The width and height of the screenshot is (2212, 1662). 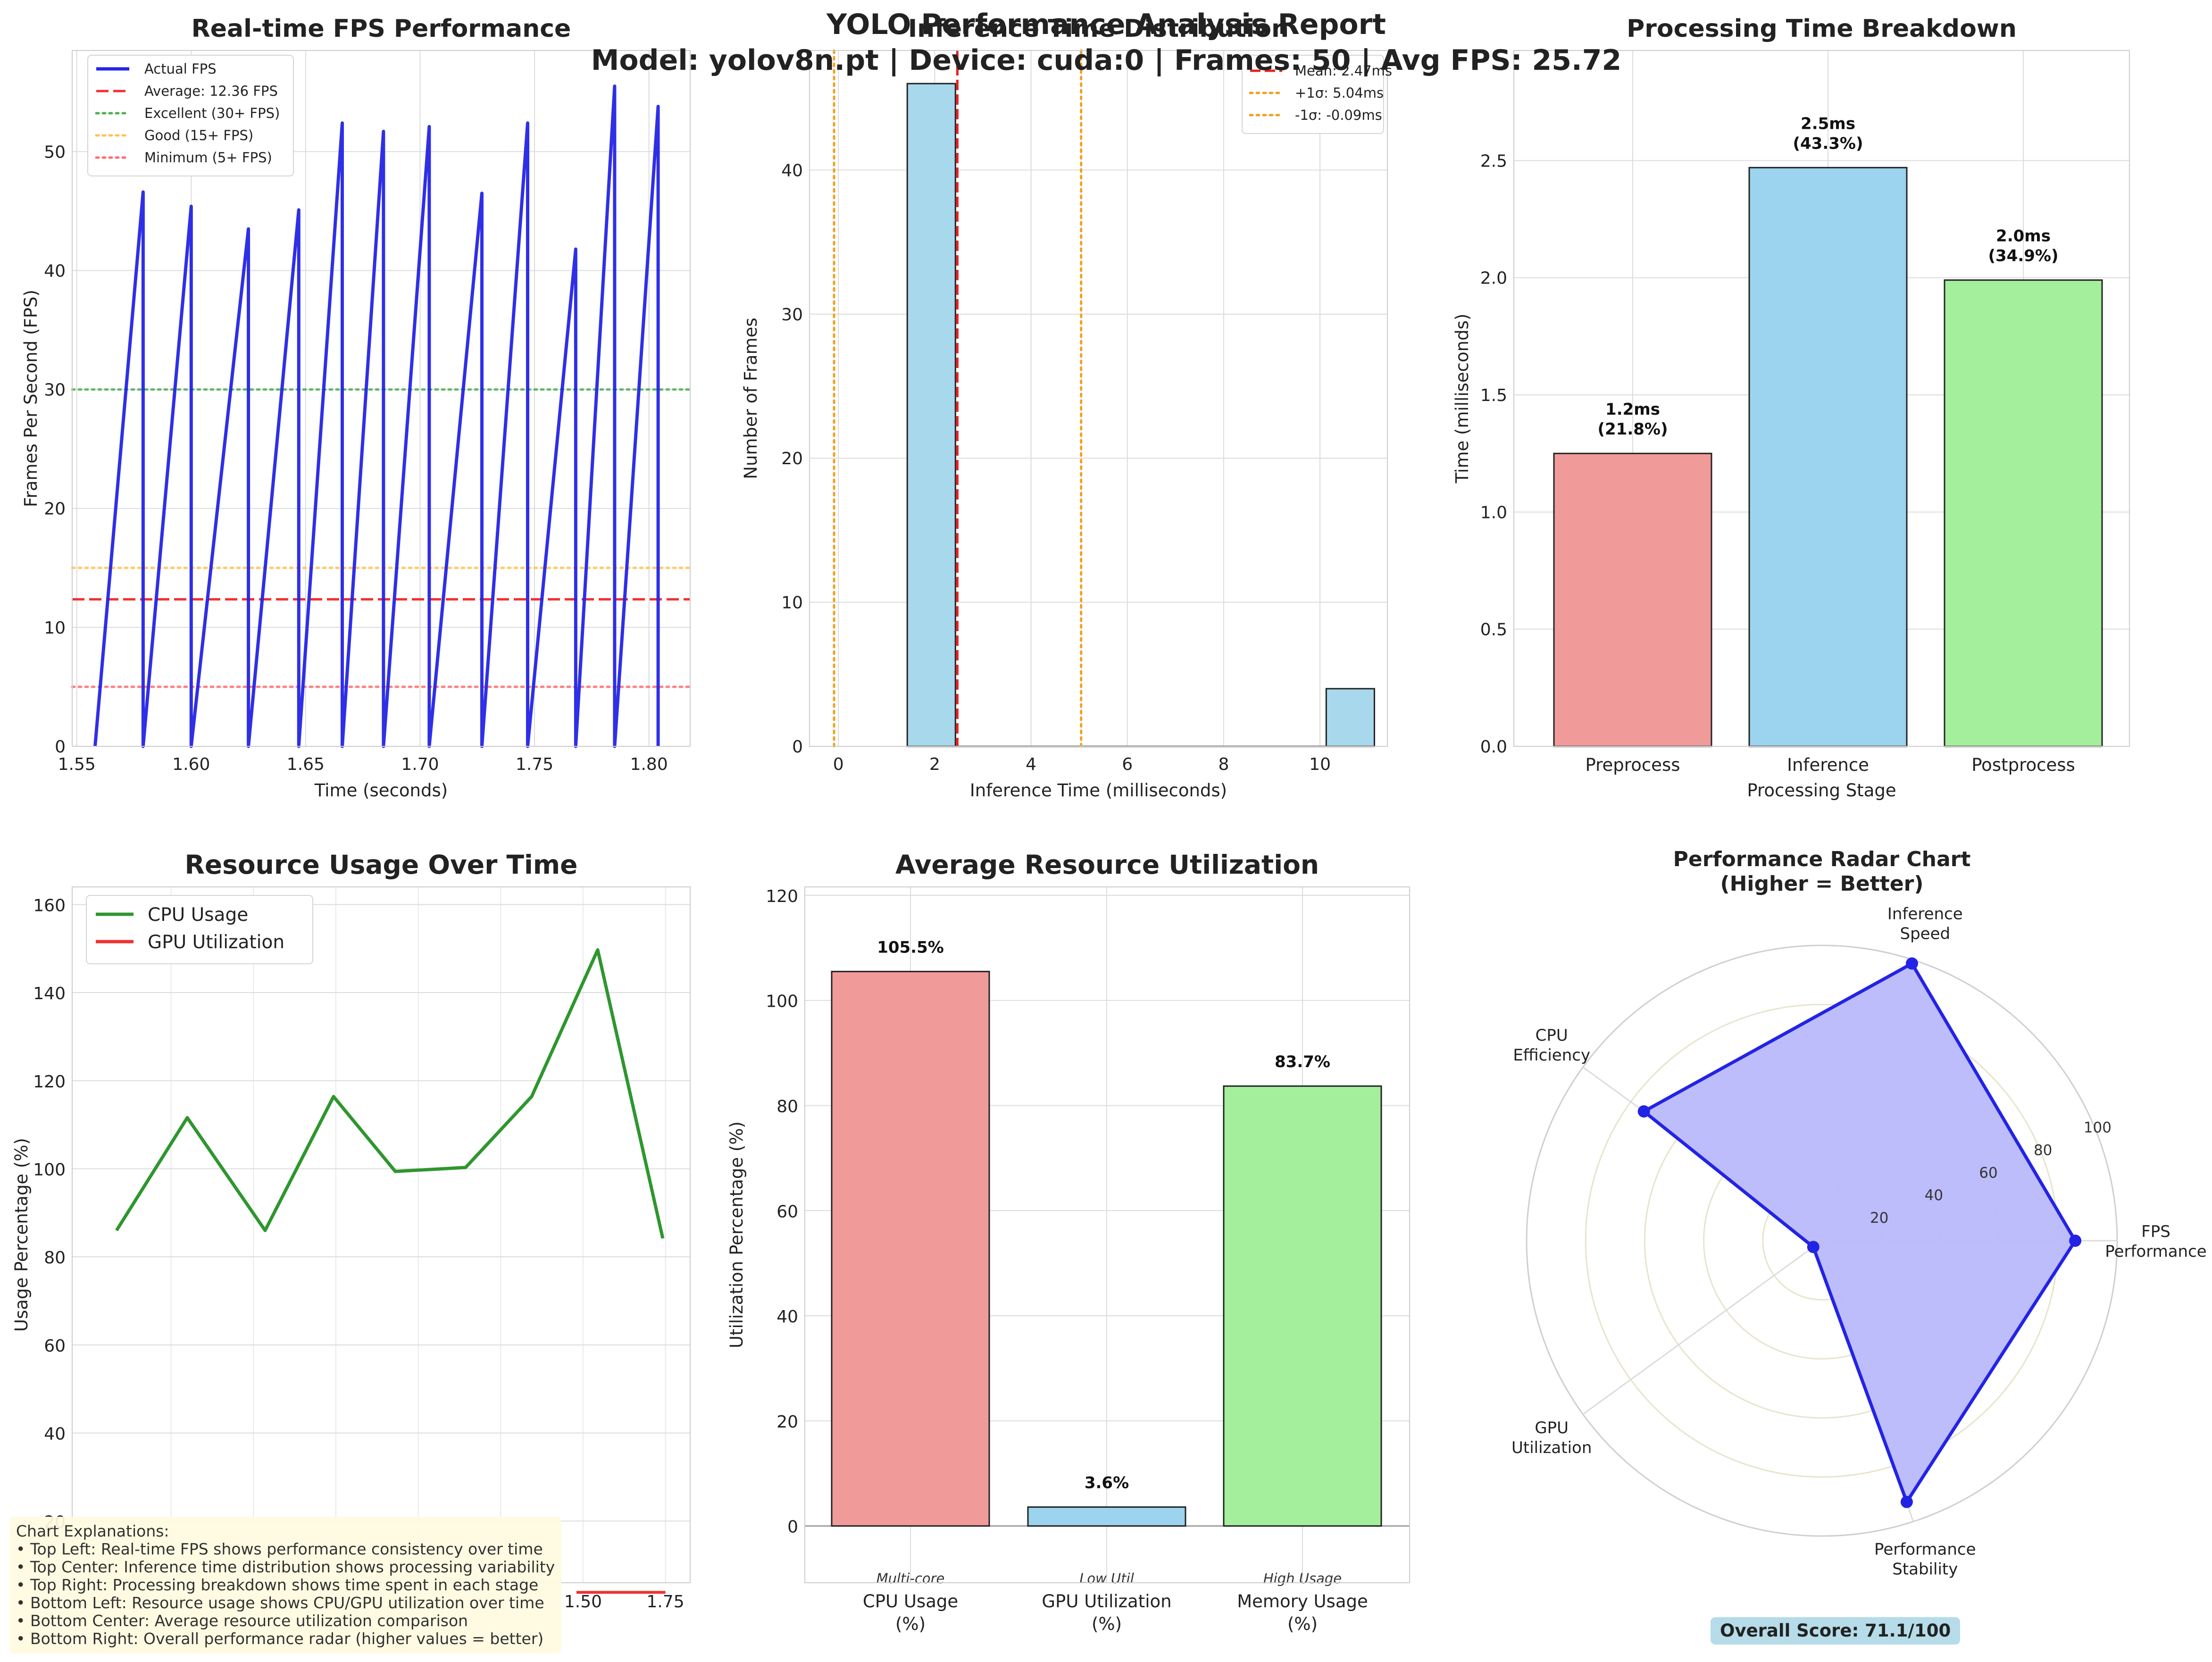 What do you see at coordinates (1302, 1578) in the screenshot?
I see `bar-note-label: High Usage` at bounding box center [1302, 1578].